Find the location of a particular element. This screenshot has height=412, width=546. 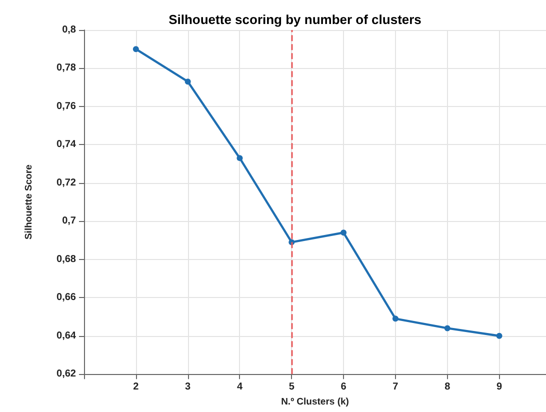

y-tick-label: 0,74 is located at coordinates (66, 144).